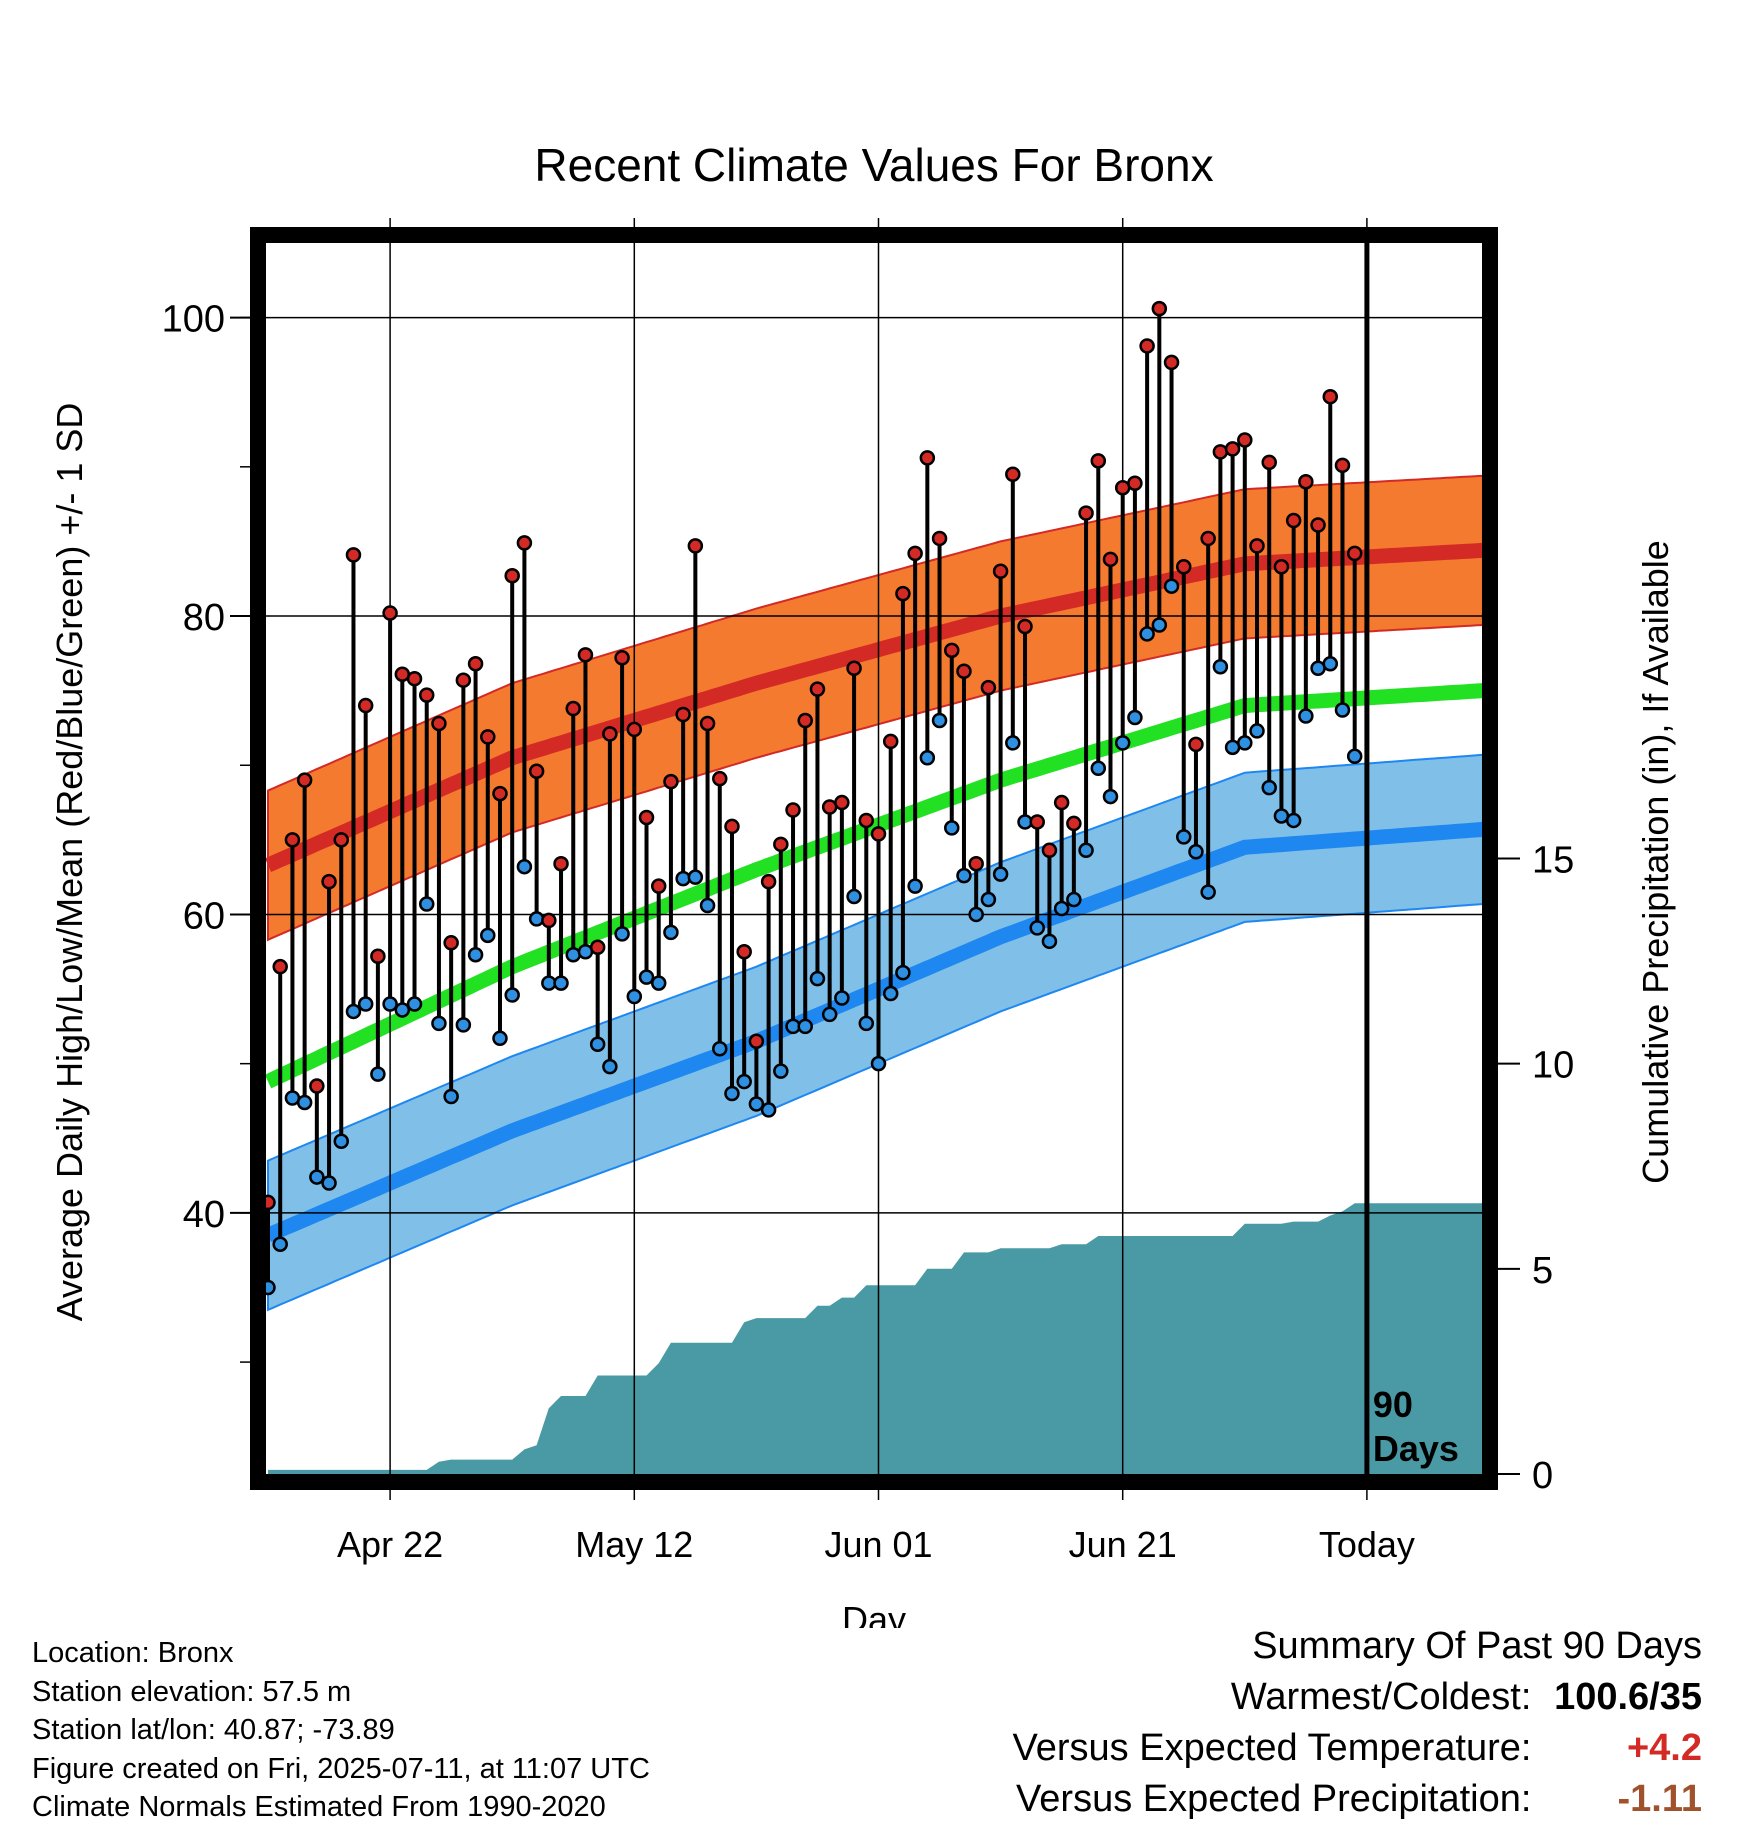 The width and height of the screenshot is (1748, 1828). I want to click on warmest-coldest-row: Warmest/Coldest: 100.6/35, so click(1252, 1697).